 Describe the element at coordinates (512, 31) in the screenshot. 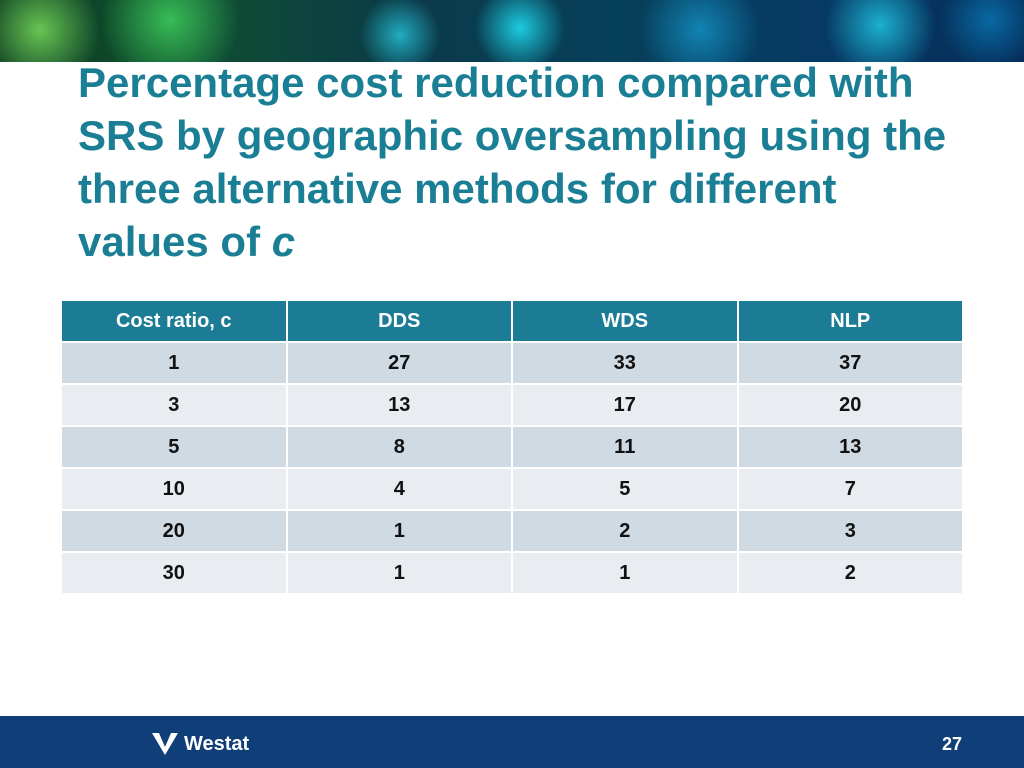

I see `header-banner-image` at that location.